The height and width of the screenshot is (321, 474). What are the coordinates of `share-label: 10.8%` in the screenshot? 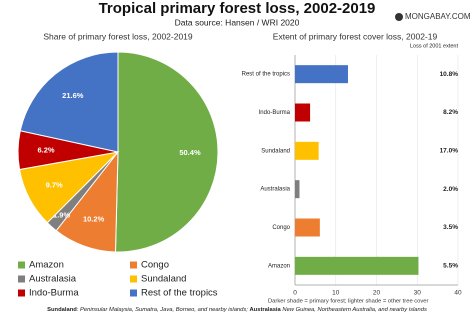 It's located at (449, 74).